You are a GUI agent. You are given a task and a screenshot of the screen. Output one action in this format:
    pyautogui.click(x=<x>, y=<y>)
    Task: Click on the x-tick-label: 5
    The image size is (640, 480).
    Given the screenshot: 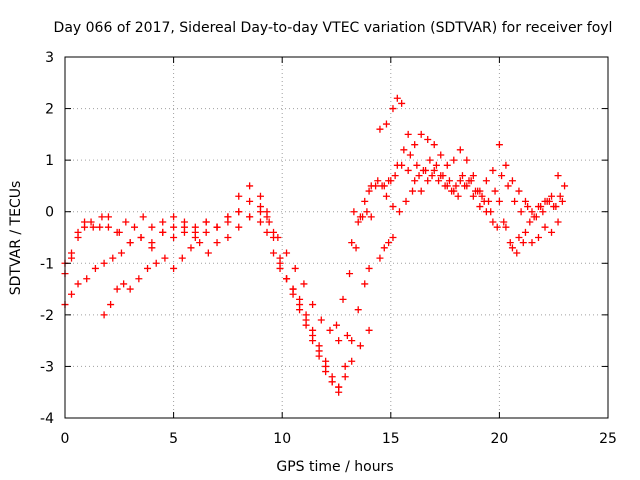 What is the action you would take?
    pyautogui.click(x=173, y=439)
    